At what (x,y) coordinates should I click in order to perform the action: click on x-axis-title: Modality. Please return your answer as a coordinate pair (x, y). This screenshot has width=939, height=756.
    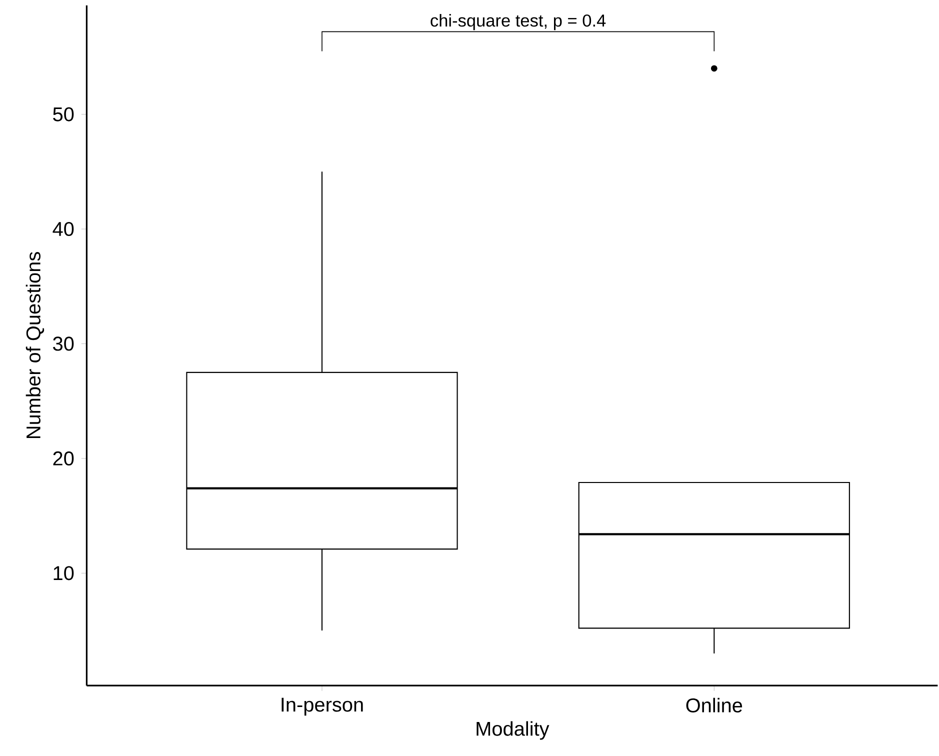
    Looking at the image, I should click on (513, 730).